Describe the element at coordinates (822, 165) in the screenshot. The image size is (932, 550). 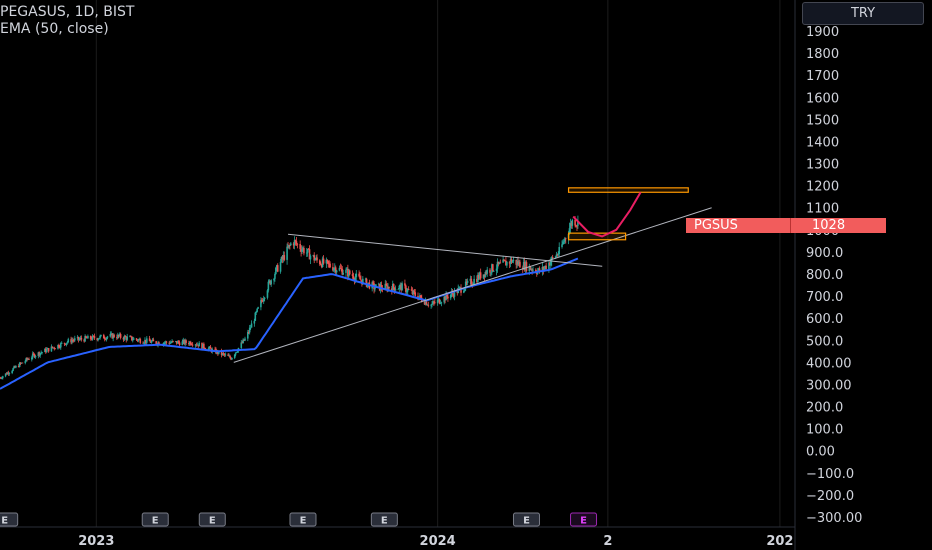
I see `y-tick-label: 1300` at that location.